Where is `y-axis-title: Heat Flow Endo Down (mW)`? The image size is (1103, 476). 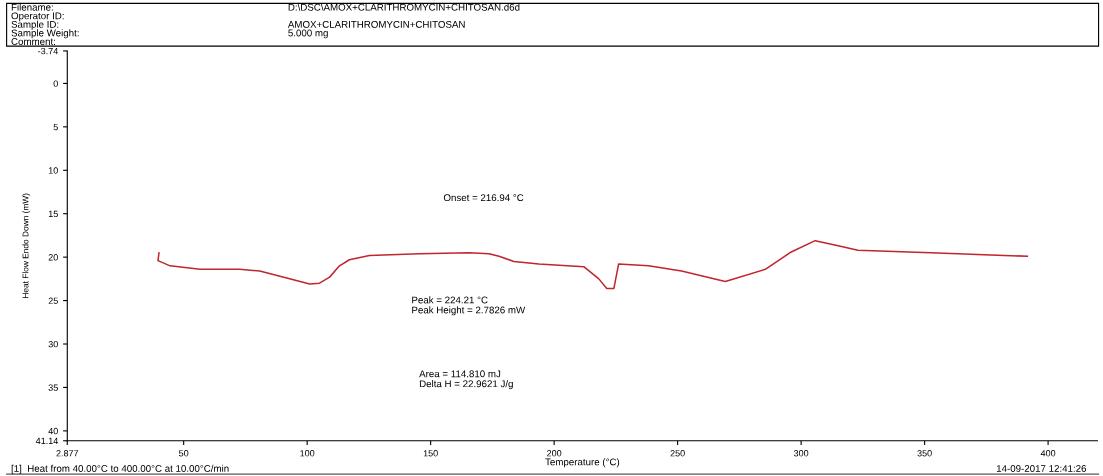
y-axis-title: Heat Flow Endo Down (mW) is located at coordinates (26, 245).